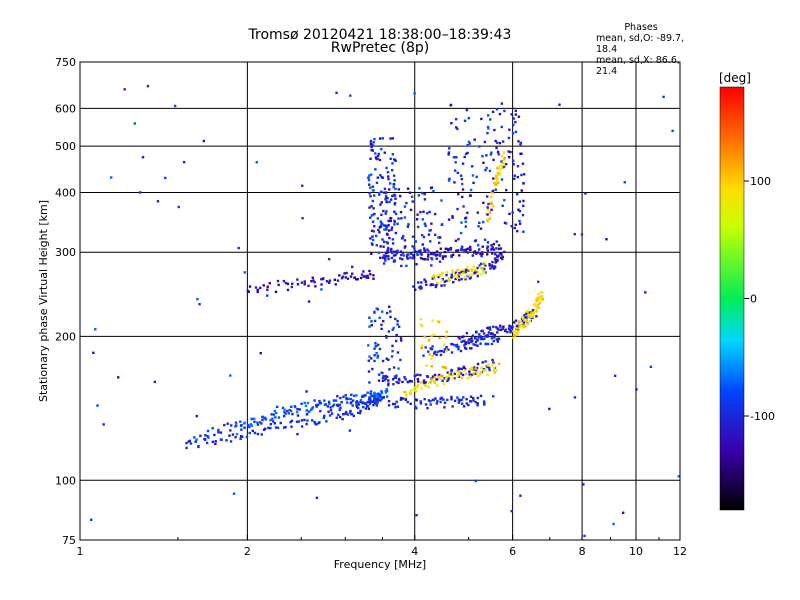 This screenshot has width=800, height=600. Describe the element at coordinates (680, 551) in the screenshot. I see `x-tick-label: 12` at that location.